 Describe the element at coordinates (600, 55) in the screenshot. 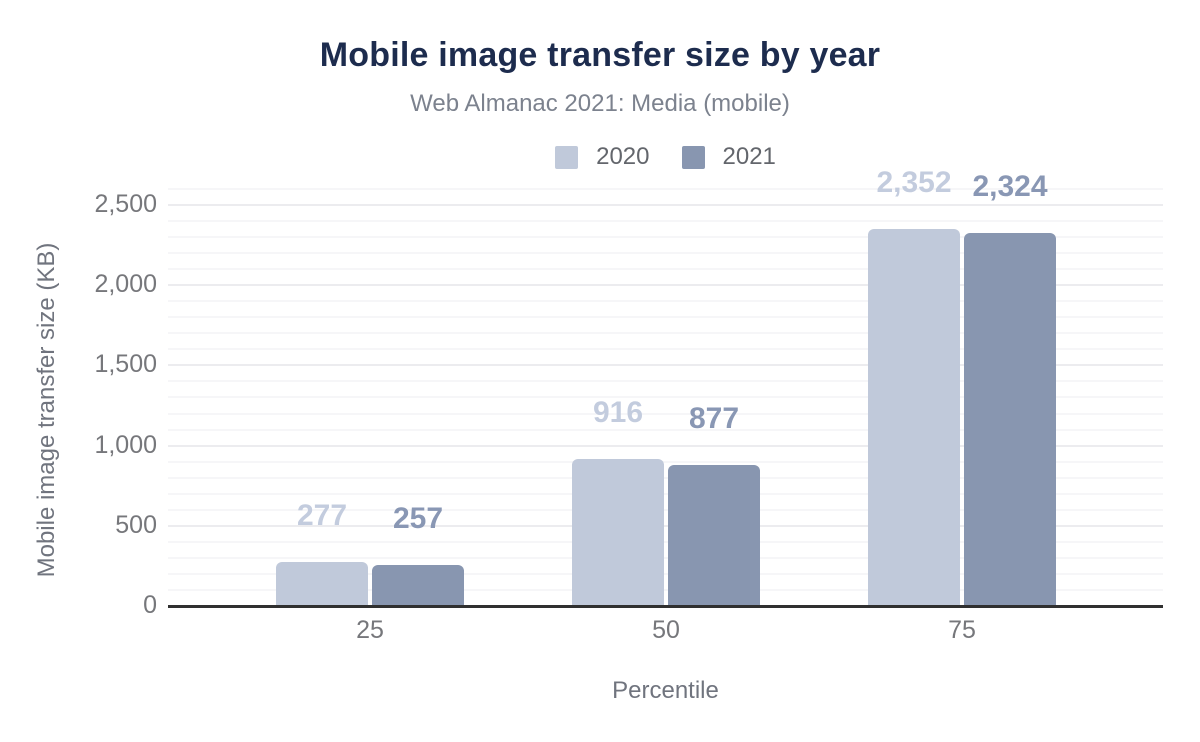

I see `chart-title: Mobile image transfer size by year` at that location.